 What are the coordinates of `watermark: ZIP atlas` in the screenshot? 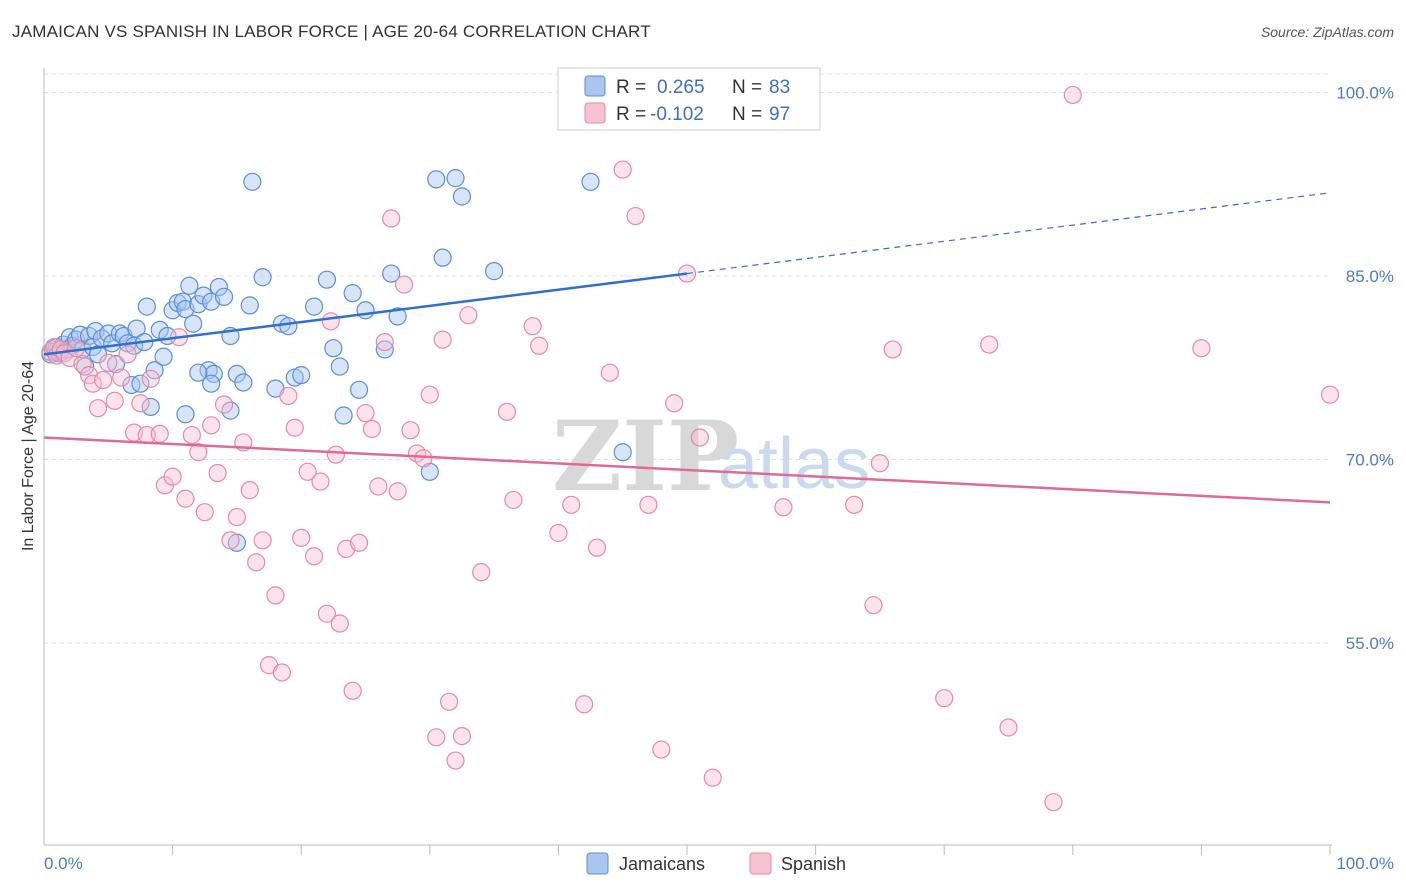 It's located at (711, 456).